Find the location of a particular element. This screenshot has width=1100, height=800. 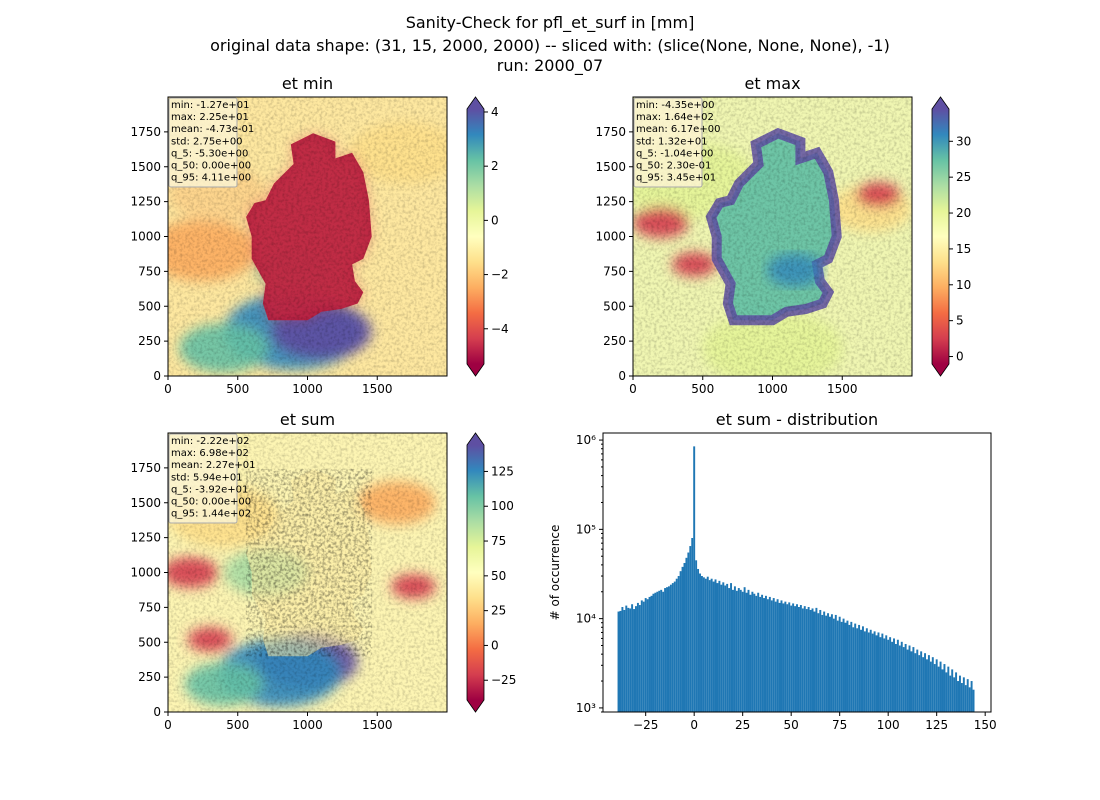

y-tick-label: 0 is located at coordinates (622, 376).